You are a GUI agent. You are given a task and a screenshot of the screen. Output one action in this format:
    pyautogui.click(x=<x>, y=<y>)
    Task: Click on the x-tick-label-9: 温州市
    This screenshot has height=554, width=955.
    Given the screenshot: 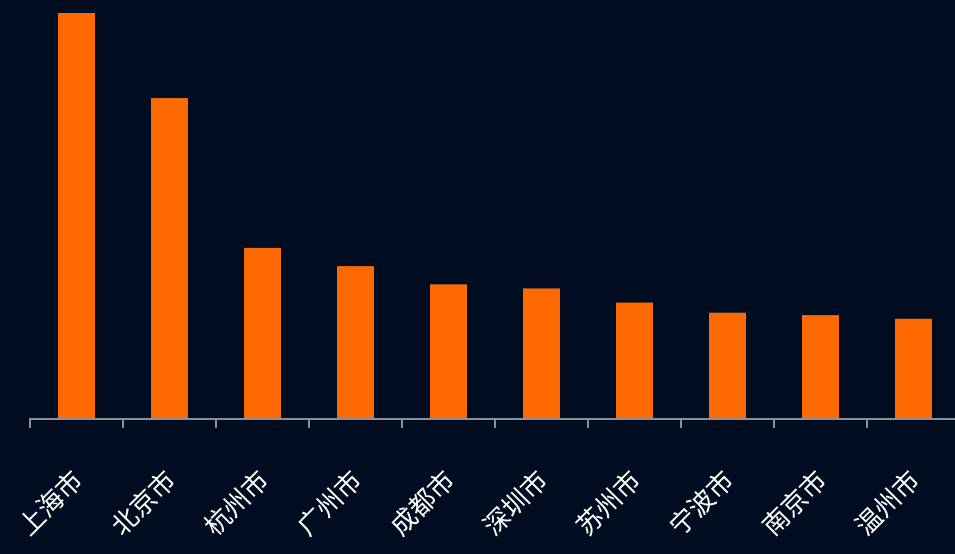 What is the action you would take?
    pyautogui.click(x=888, y=504)
    